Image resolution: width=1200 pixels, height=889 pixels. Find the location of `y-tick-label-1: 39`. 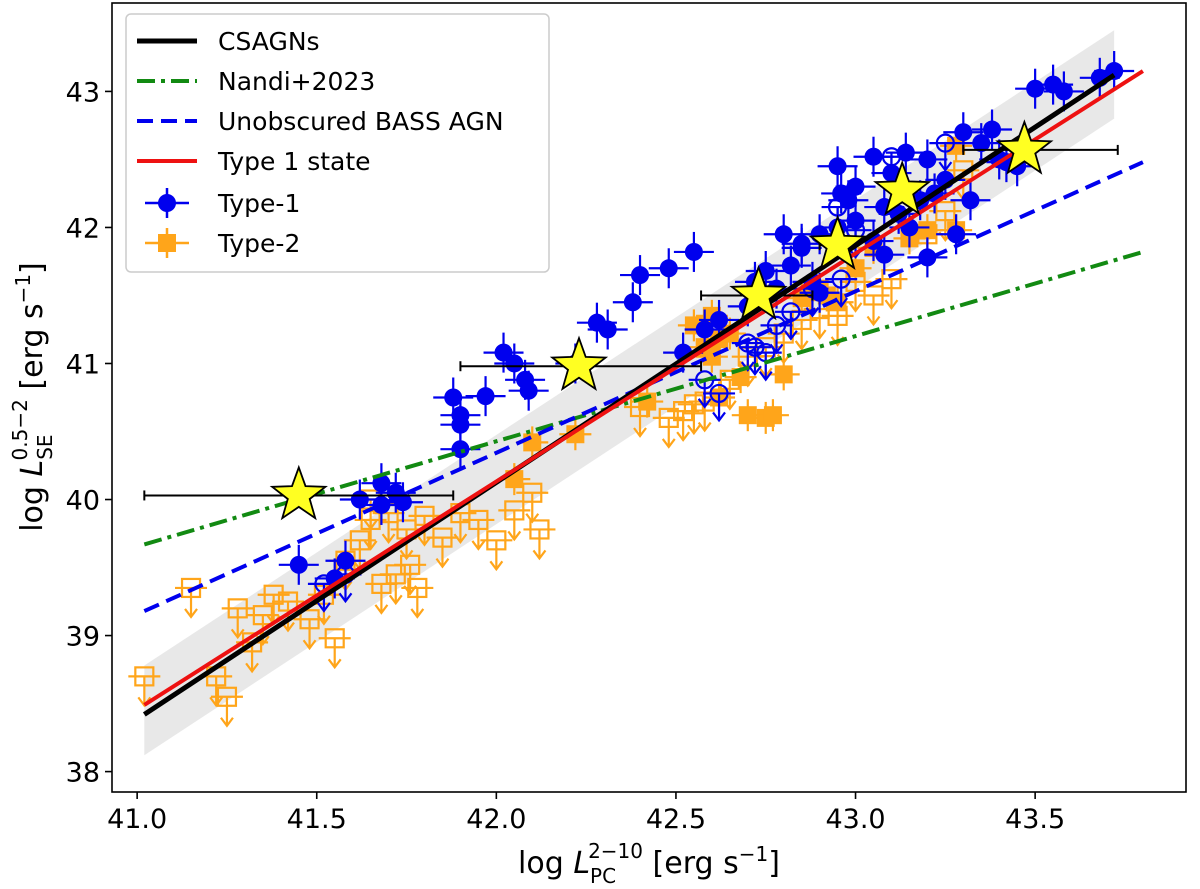

y-tick-label-1: 39 is located at coordinates (83, 637).